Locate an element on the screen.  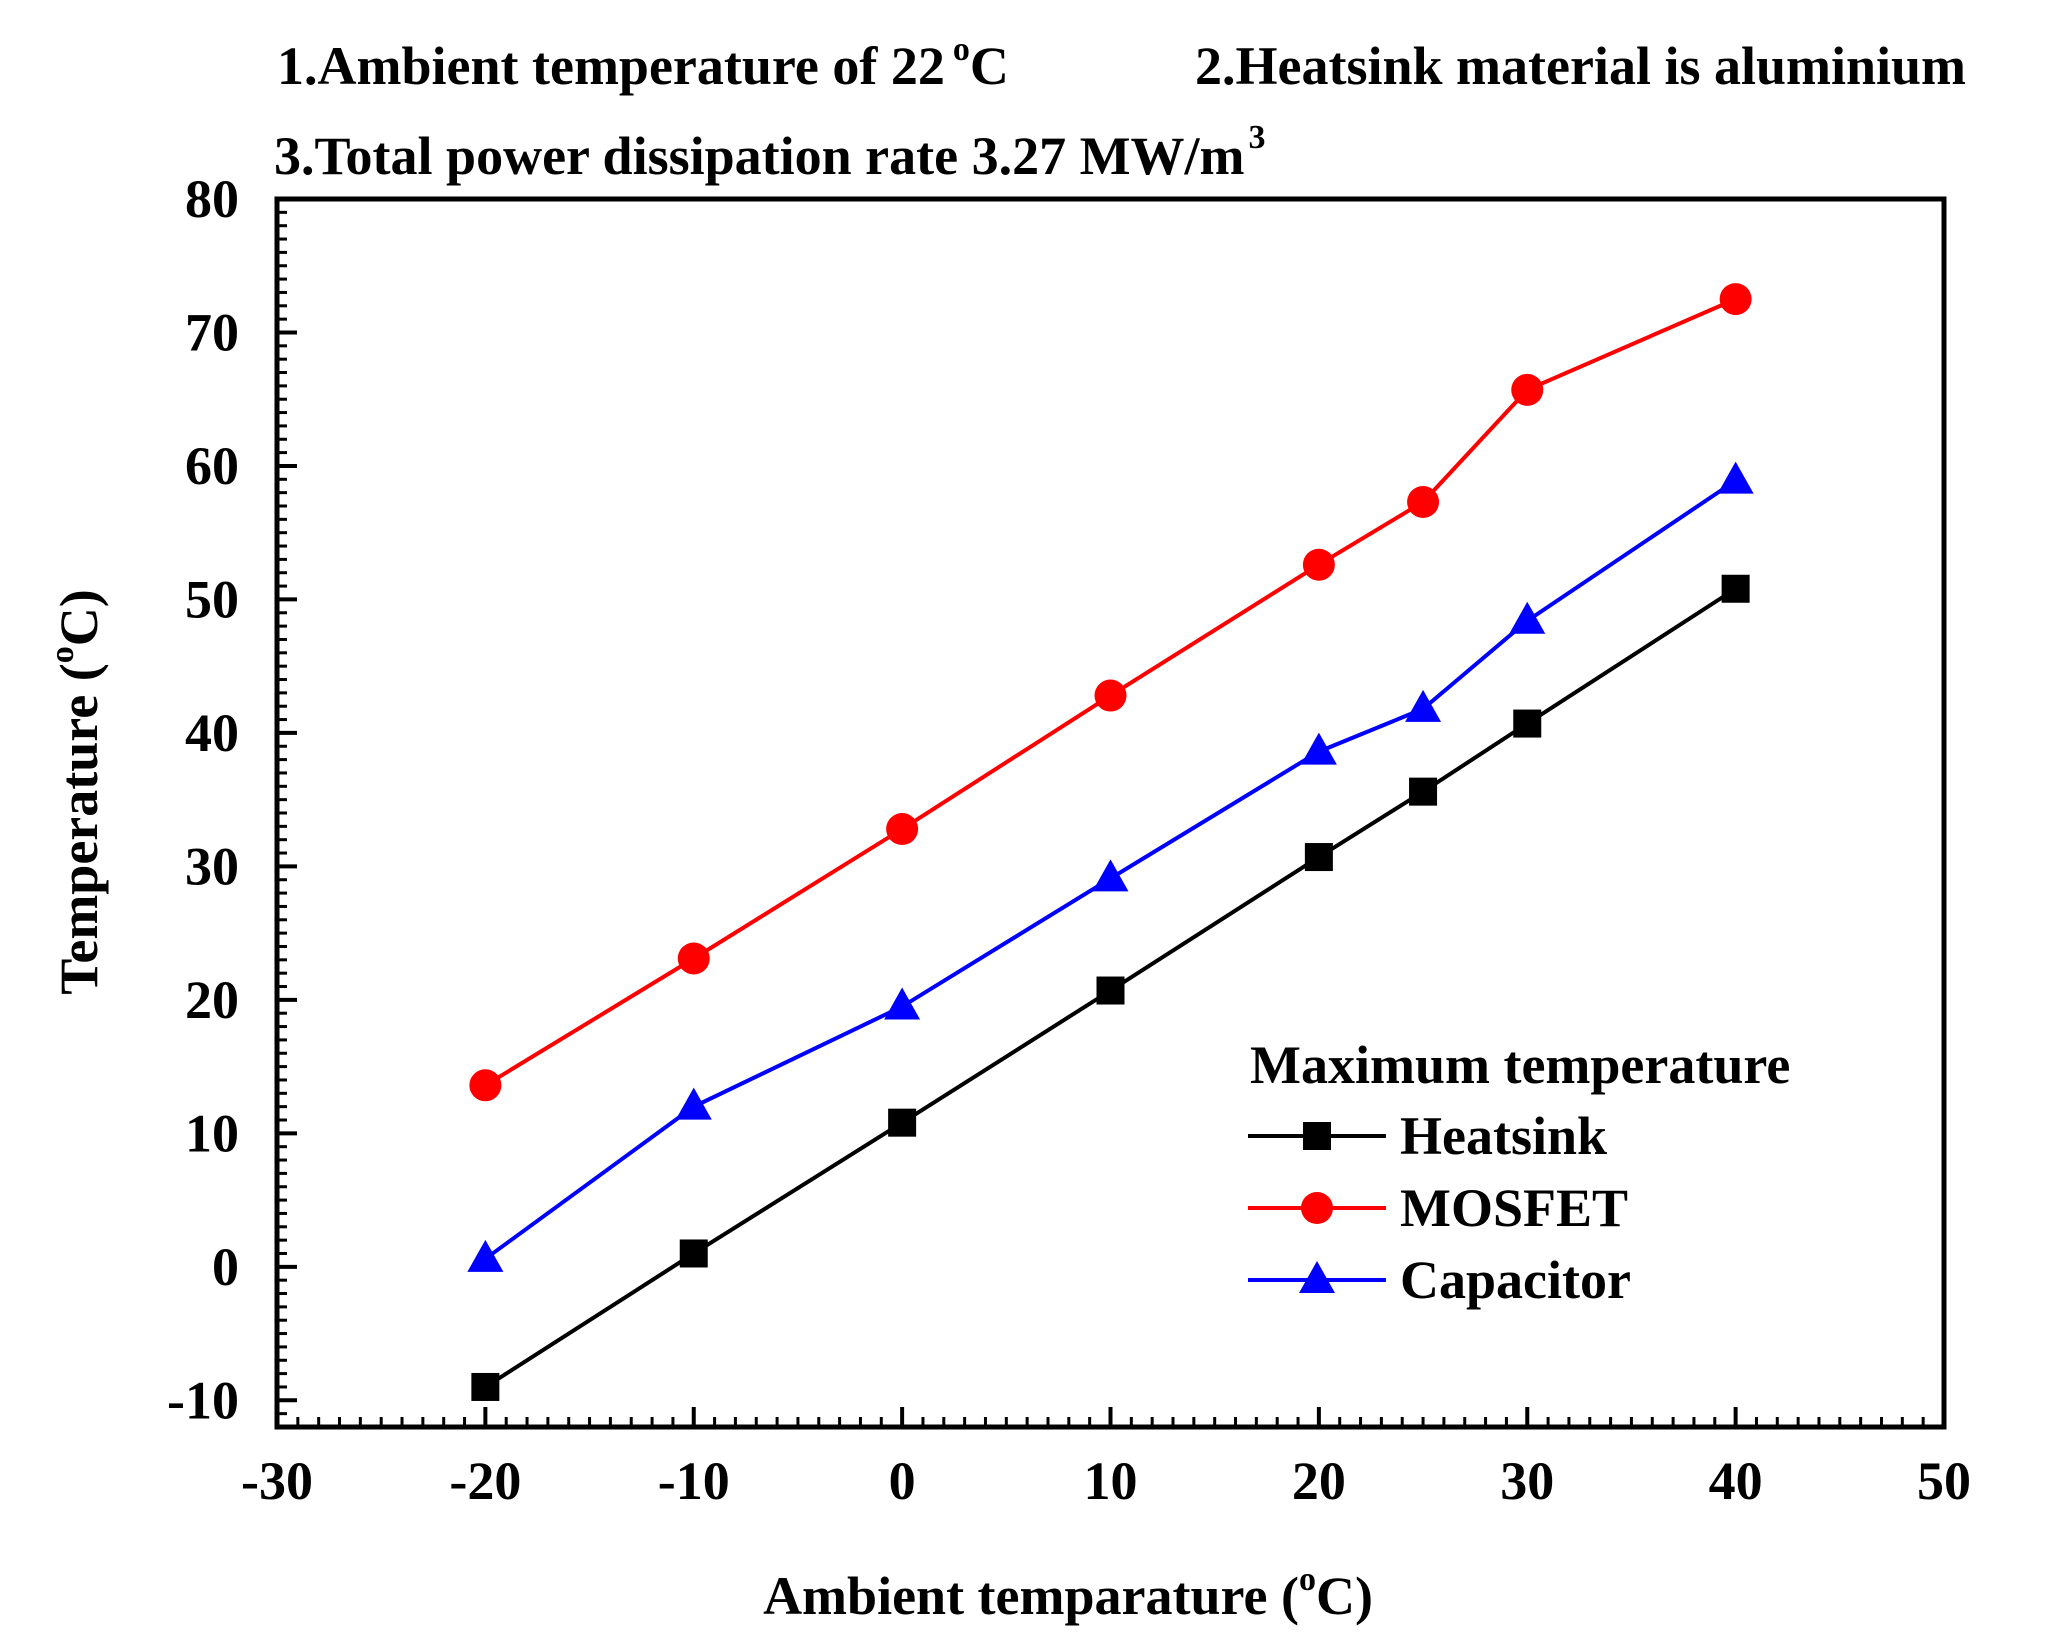
y-tick-label: 50 is located at coordinates (212, 599).